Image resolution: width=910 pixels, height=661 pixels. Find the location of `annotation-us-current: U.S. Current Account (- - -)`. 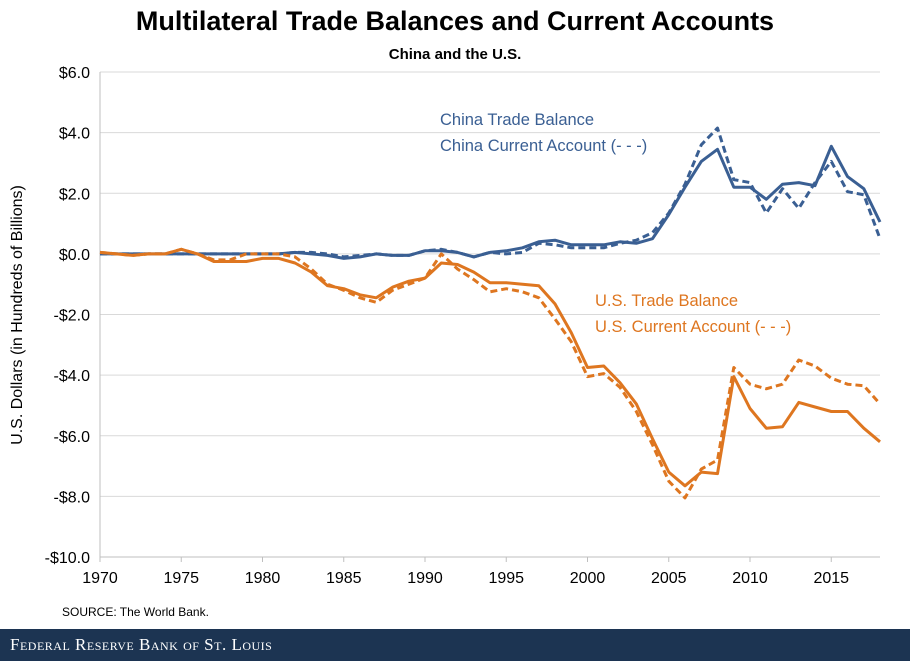

annotation-us-current: U.S. Current Account (- - -) is located at coordinates (693, 327).